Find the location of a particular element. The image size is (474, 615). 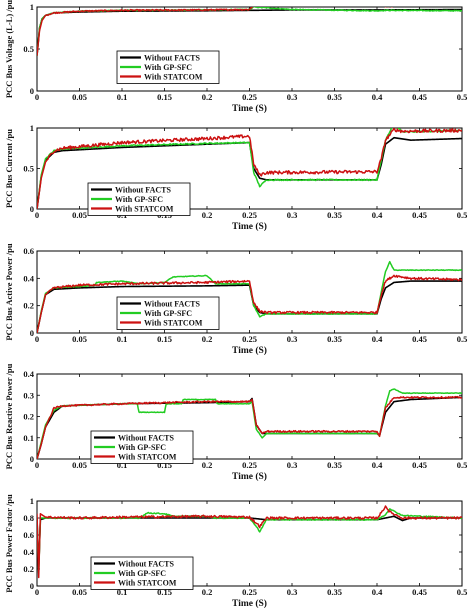

series-line-with-gp-sfc is located at coordinates (249, 168).